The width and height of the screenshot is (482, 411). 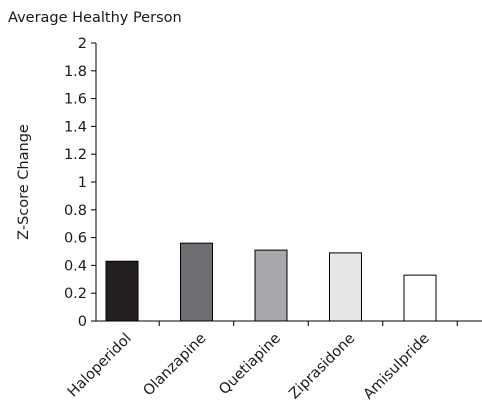 I want to click on bar-ziprasidone, so click(x=345, y=287).